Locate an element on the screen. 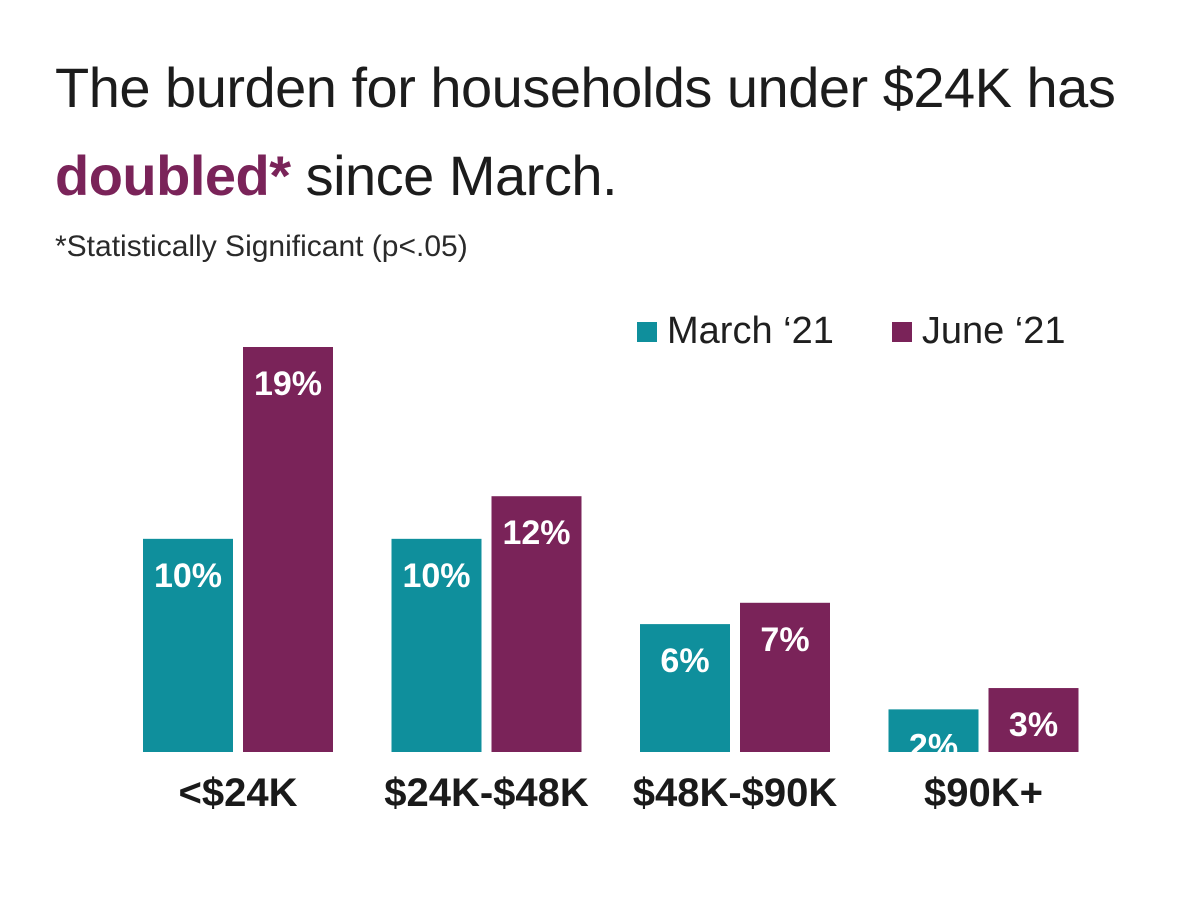 The width and height of the screenshot is (1200, 900). bar-value-label-june-2: 7% is located at coordinates (784, 640).